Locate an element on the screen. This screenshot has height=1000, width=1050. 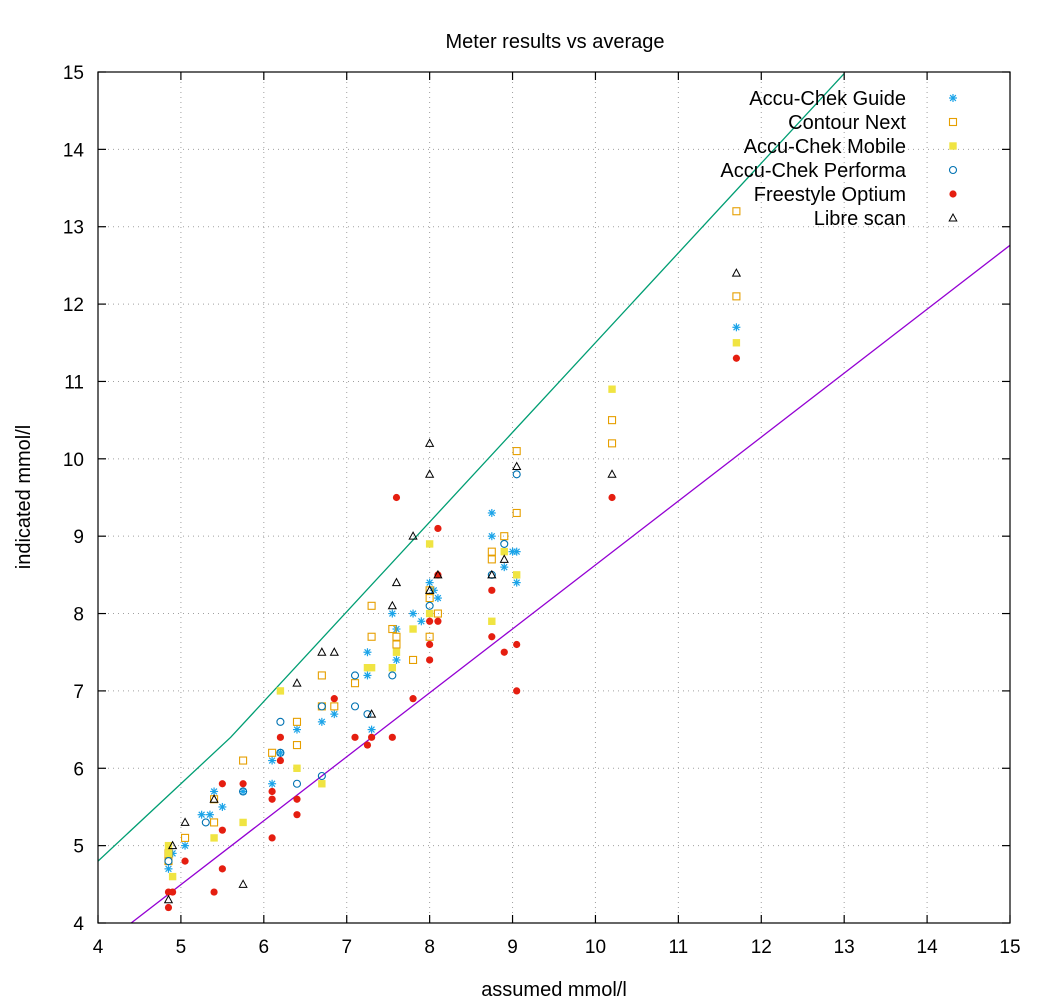
x-tick-label: 8 is located at coordinates (429, 947).